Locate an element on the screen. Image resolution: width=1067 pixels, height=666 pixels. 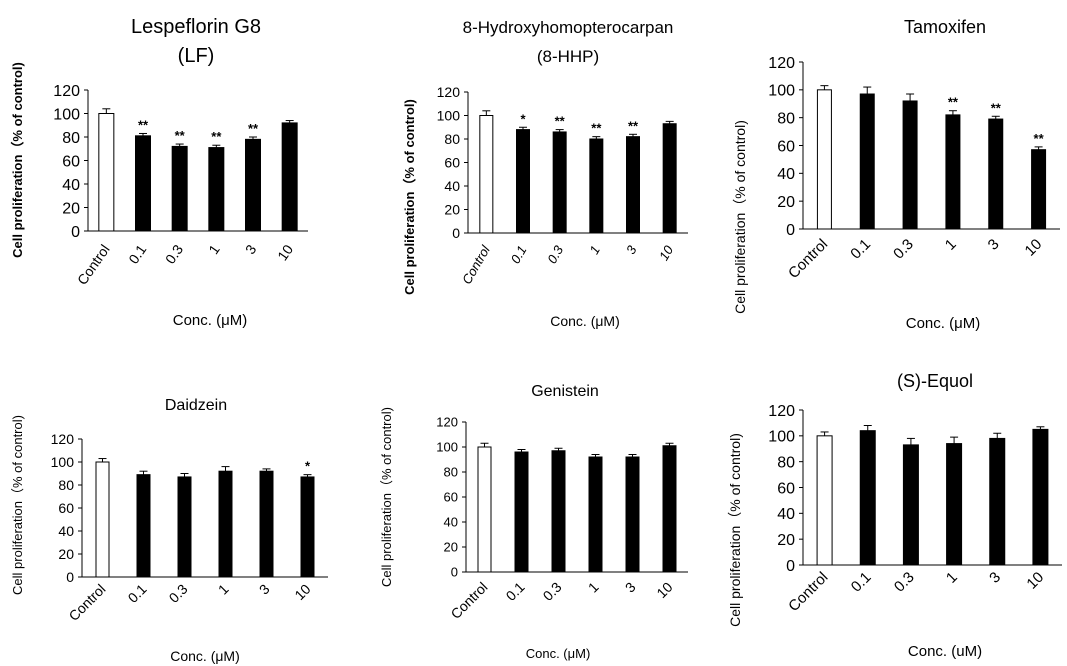
x-axis-title: Conc. (uM) is located at coordinates (945, 651).